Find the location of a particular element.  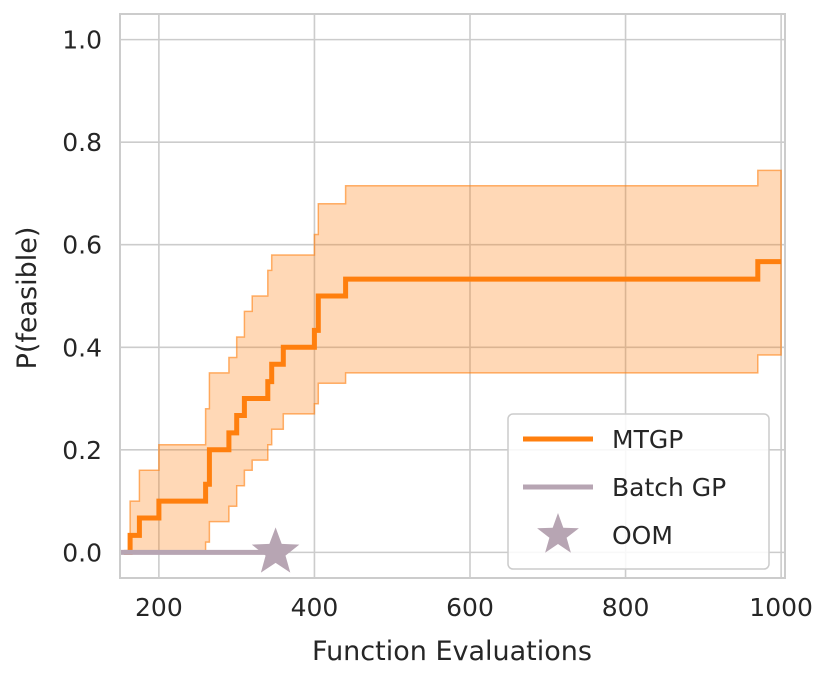

x-tick-labels: 200 400 600 800 1000 is located at coordinates (474, 607).